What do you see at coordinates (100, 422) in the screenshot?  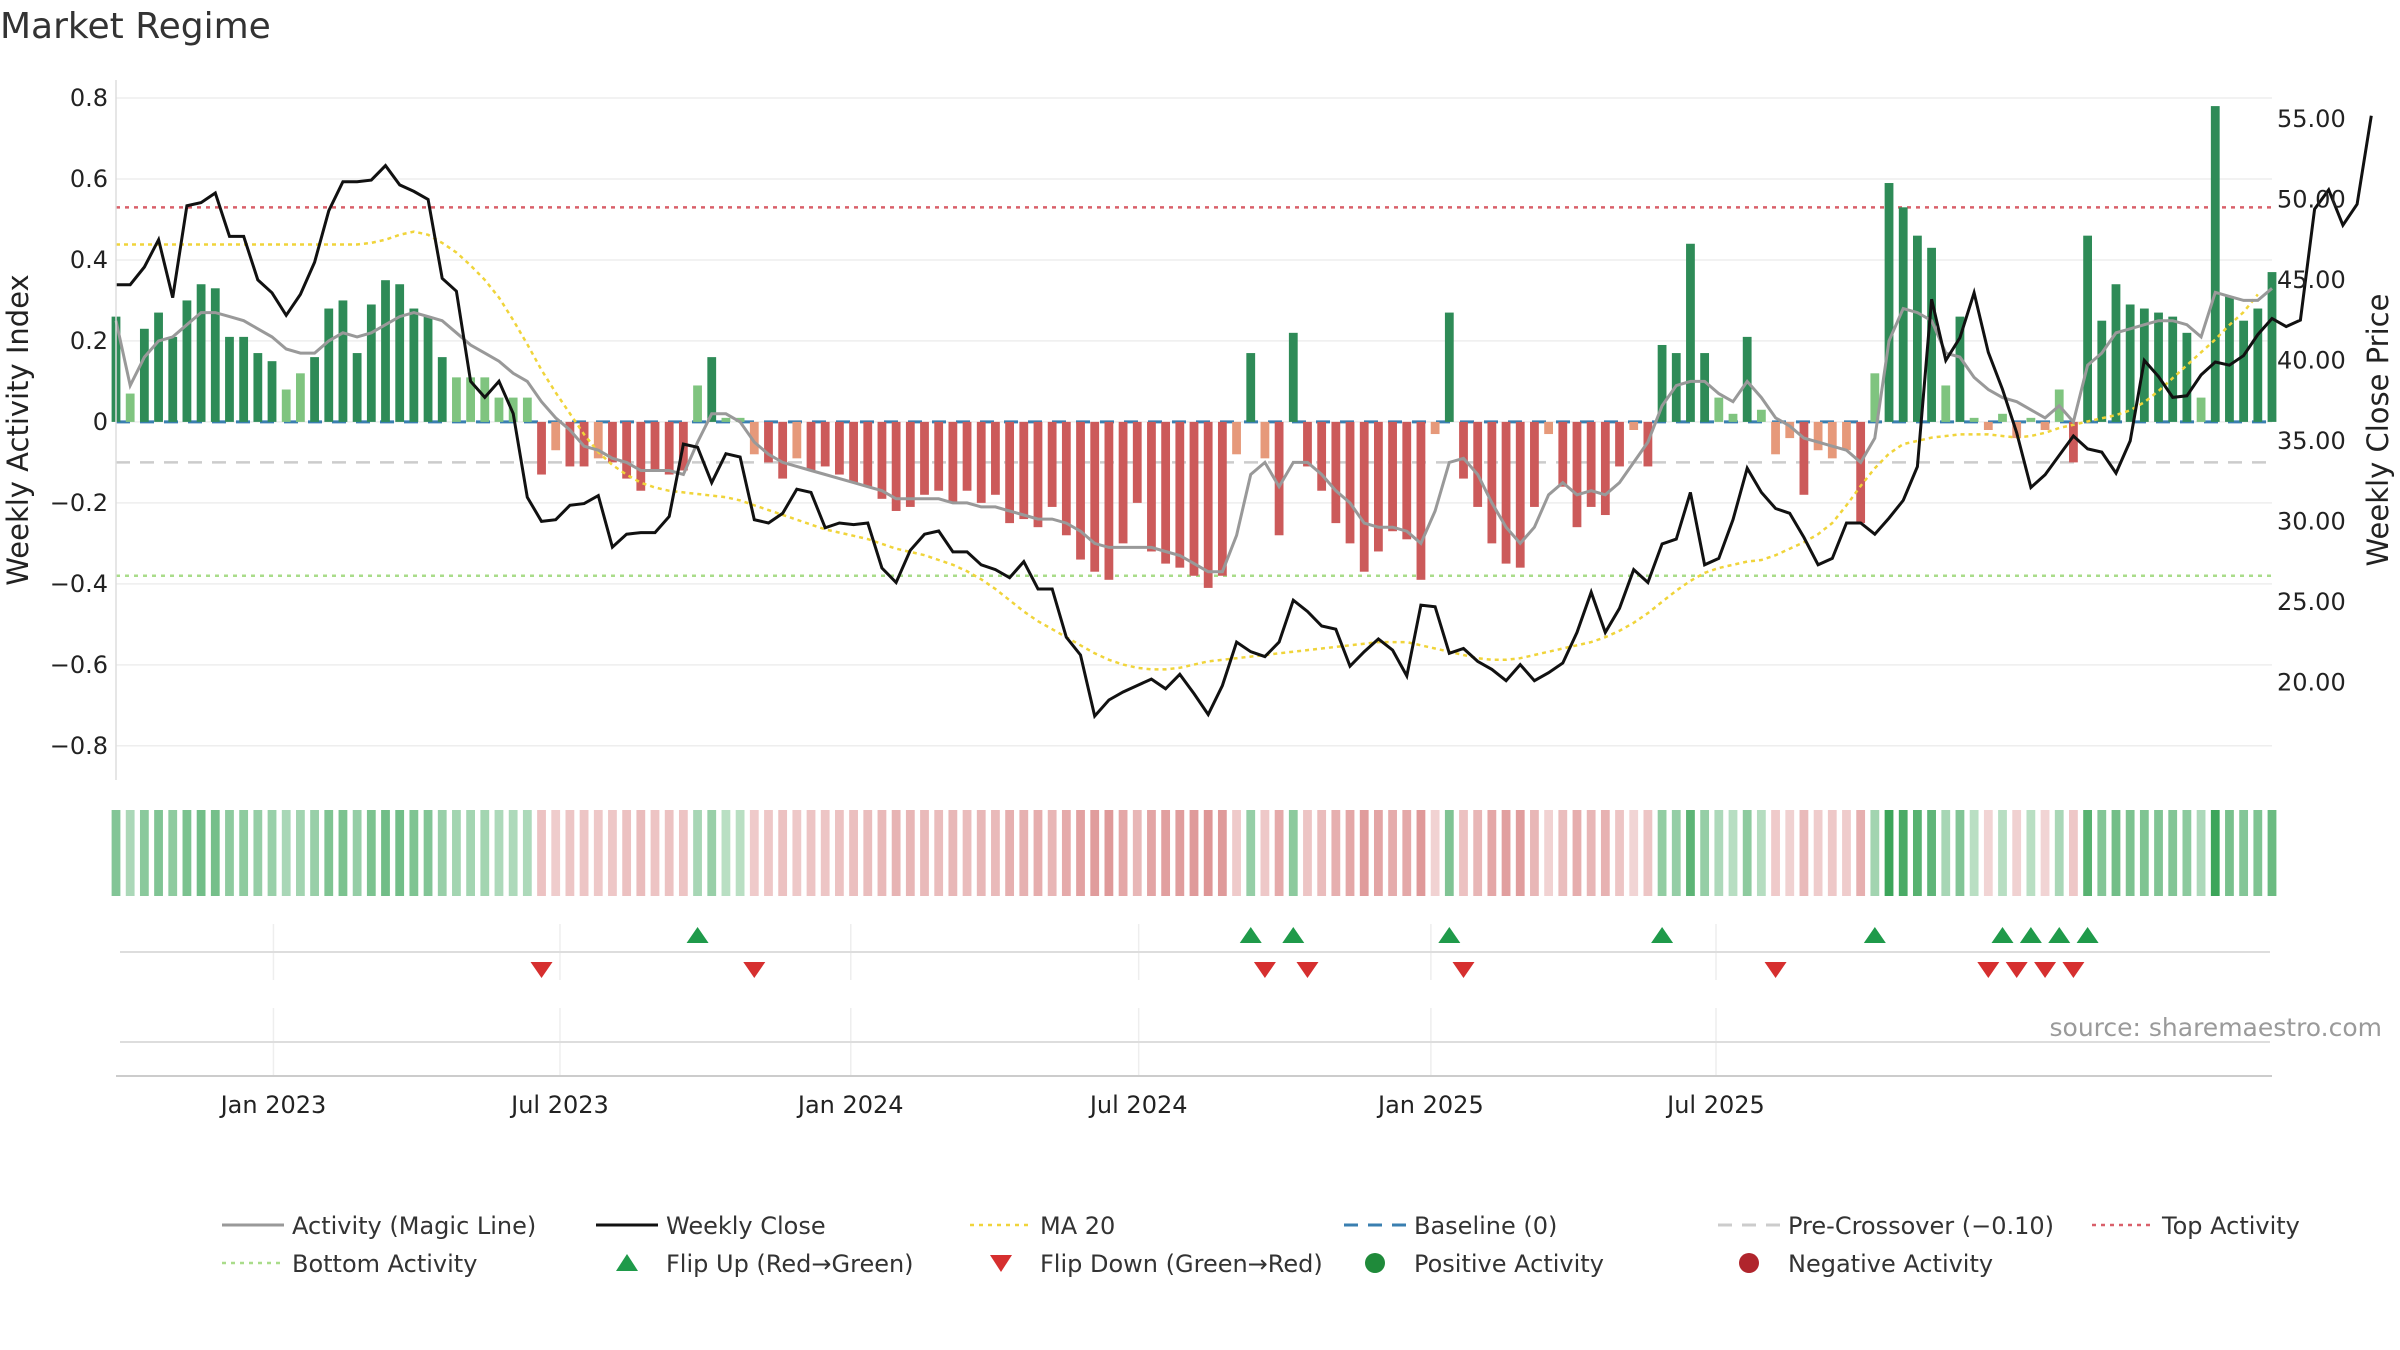 I see `y-left-tick-label: 0` at bounding box center [100, 422].